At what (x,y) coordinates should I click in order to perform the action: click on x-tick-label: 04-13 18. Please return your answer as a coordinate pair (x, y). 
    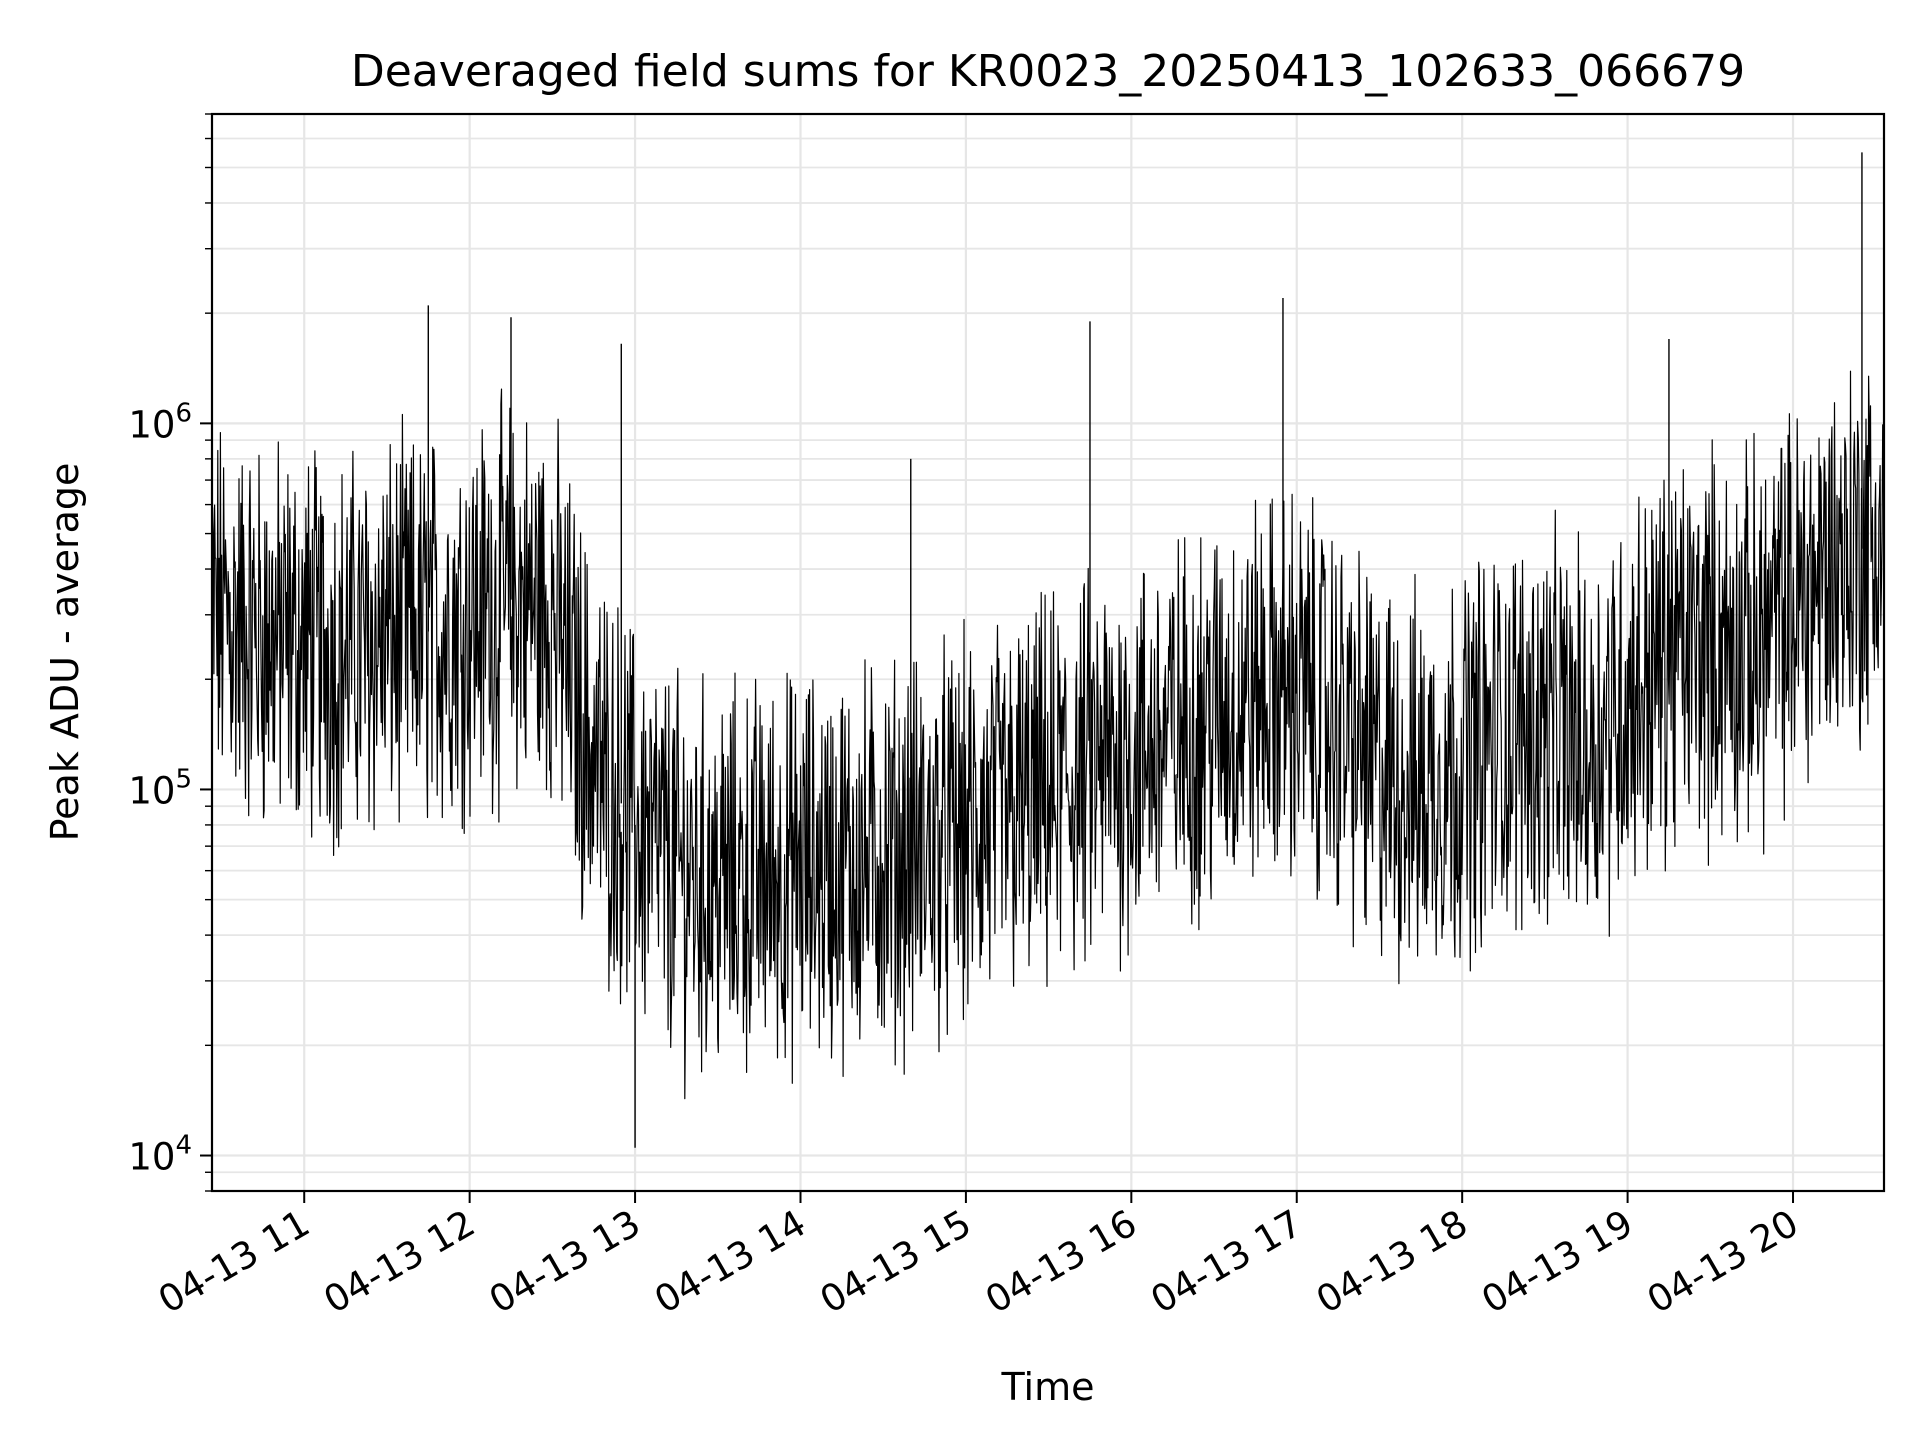
    Looking at the image, I should click on (1392, 1262).